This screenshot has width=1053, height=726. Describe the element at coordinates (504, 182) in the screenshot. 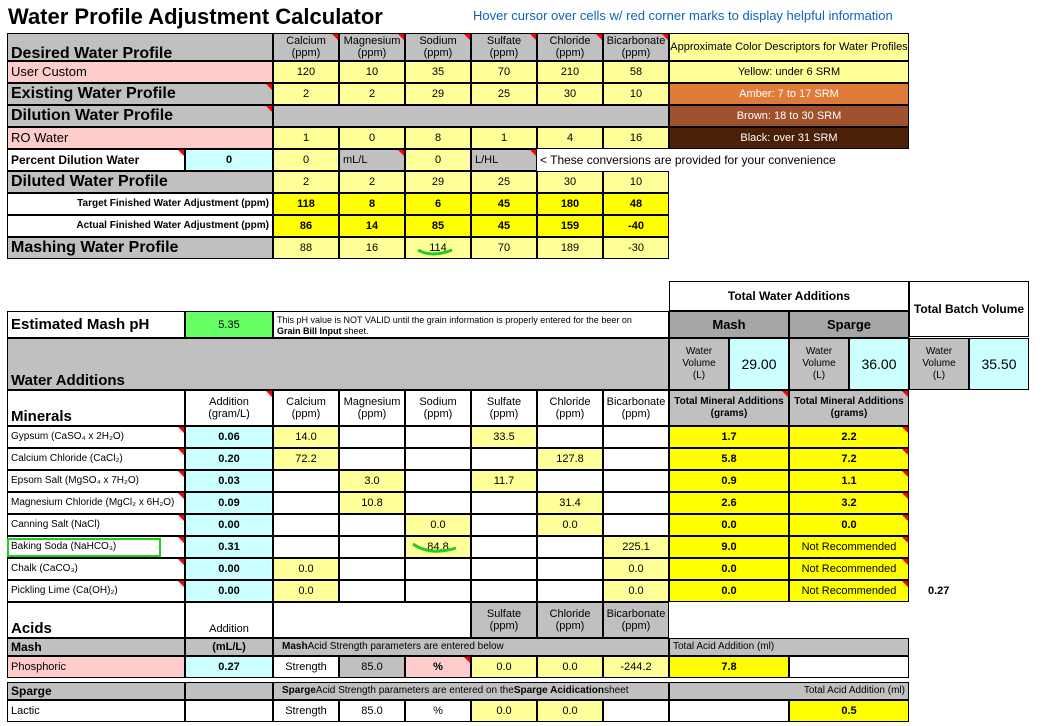

I see `diluted-sulfate: 25` at that location.